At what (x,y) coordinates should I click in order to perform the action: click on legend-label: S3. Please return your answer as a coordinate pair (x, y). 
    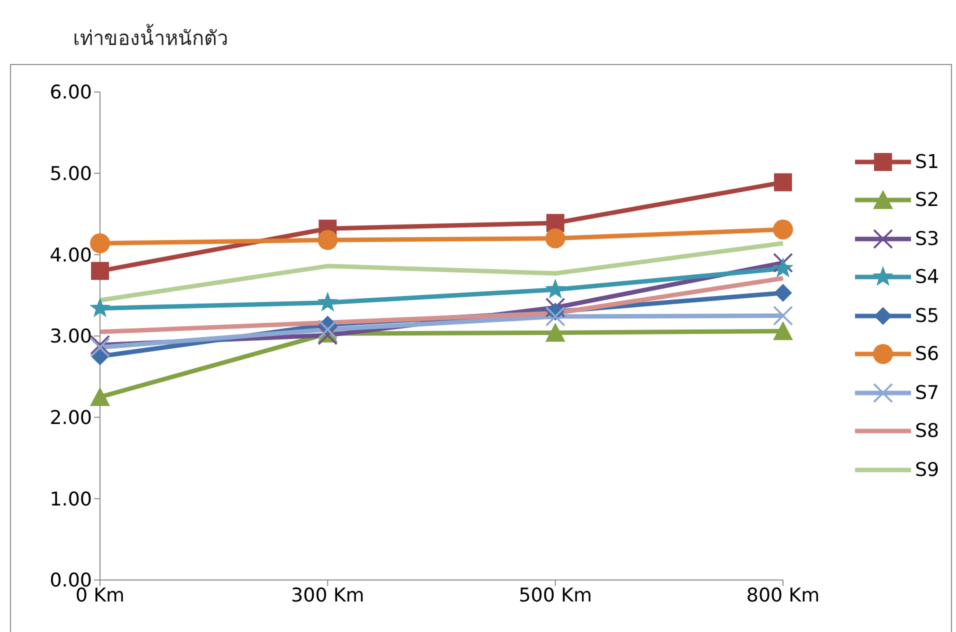
    Looking at the image, I should click on (927, 239).